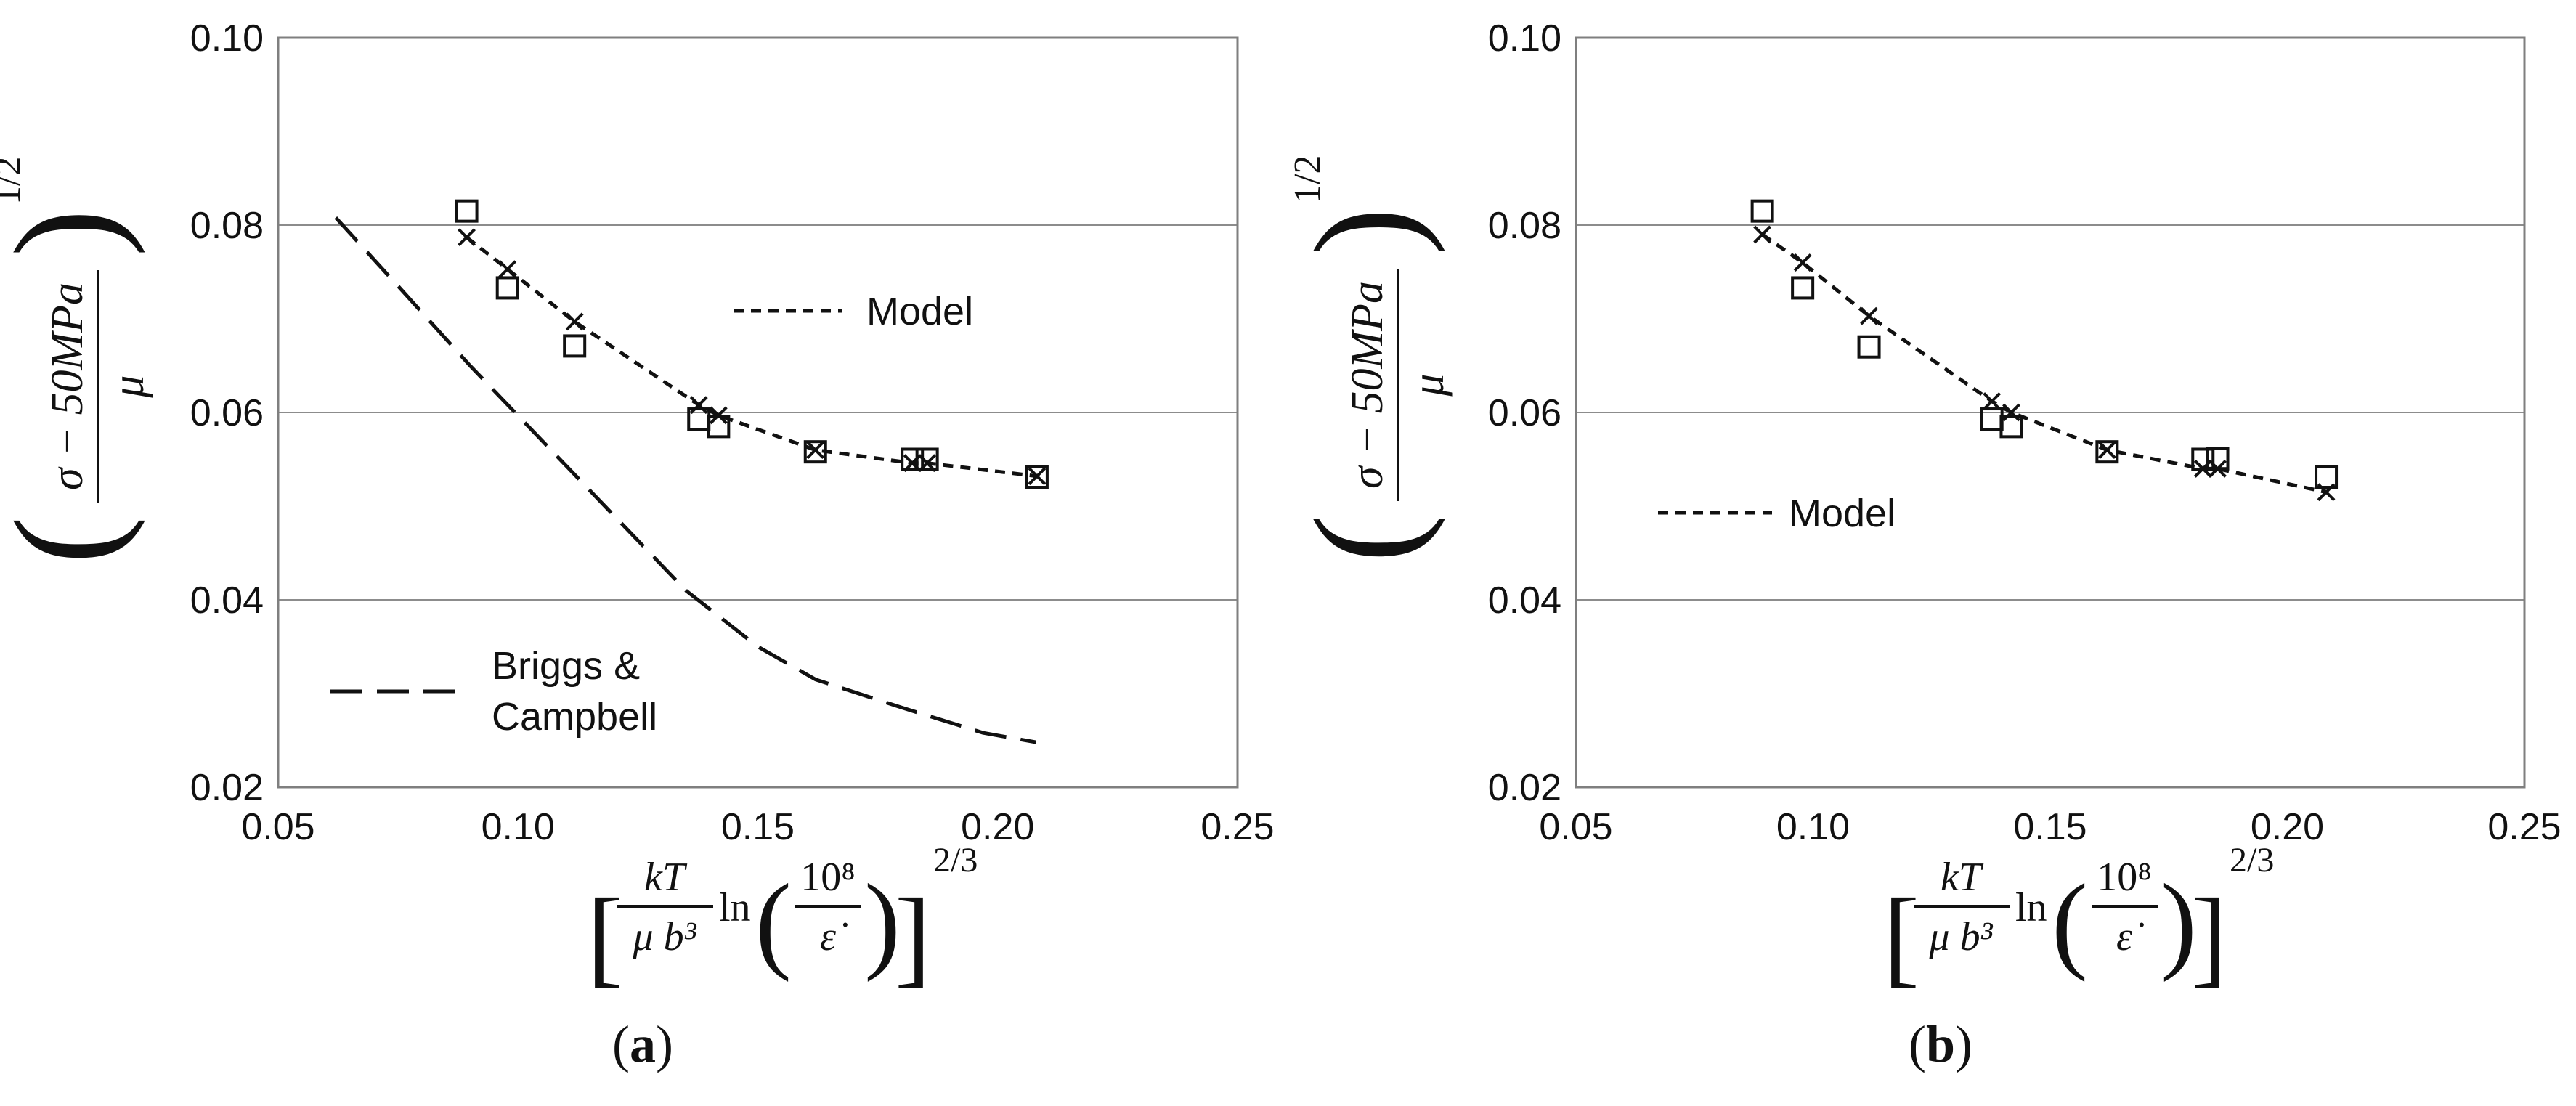  What do you see at coordinates (566, 666) in the screenshot?
I see `legend-briggs-label-line-1: Briggs &` at bounding box center [566, 666].